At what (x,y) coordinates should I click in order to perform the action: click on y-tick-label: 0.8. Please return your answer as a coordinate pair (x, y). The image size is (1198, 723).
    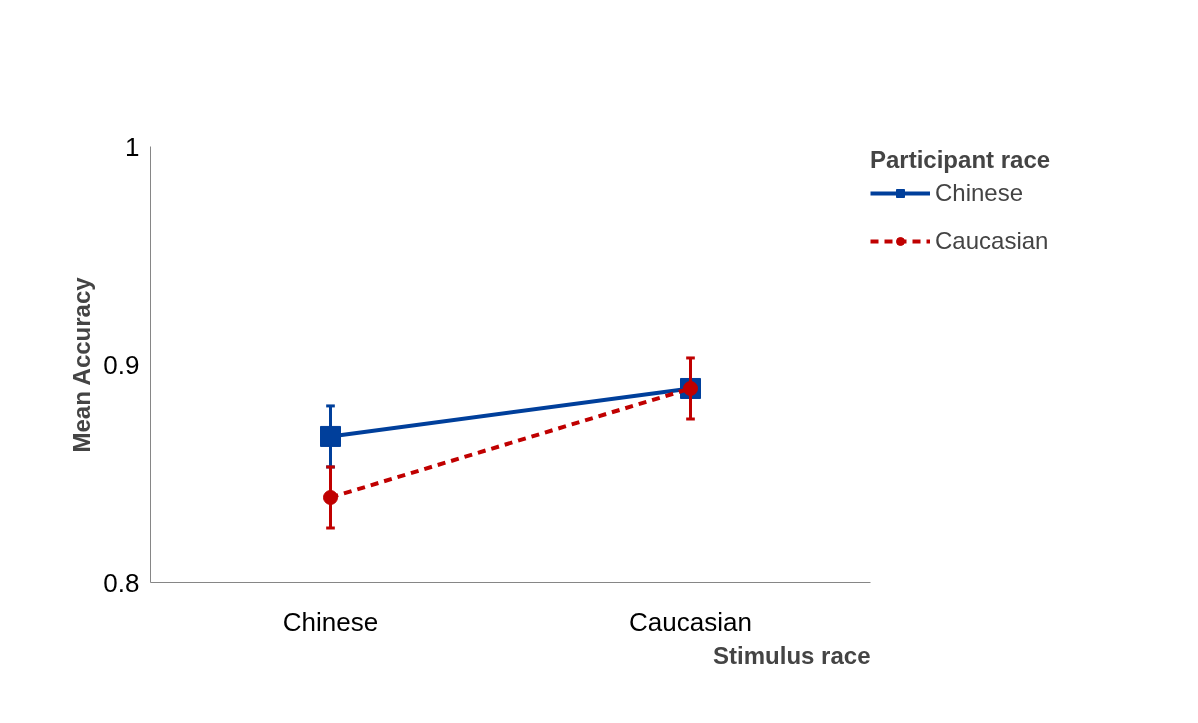
    Looking at the image, I should click on (121, 582).